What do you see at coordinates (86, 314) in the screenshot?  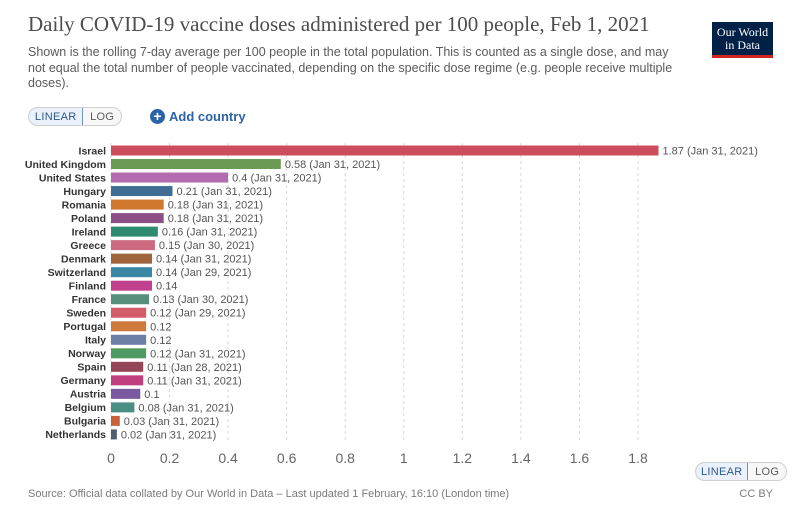 I see `country-label-sweden: Sweden` at bounding box center [86, 314].